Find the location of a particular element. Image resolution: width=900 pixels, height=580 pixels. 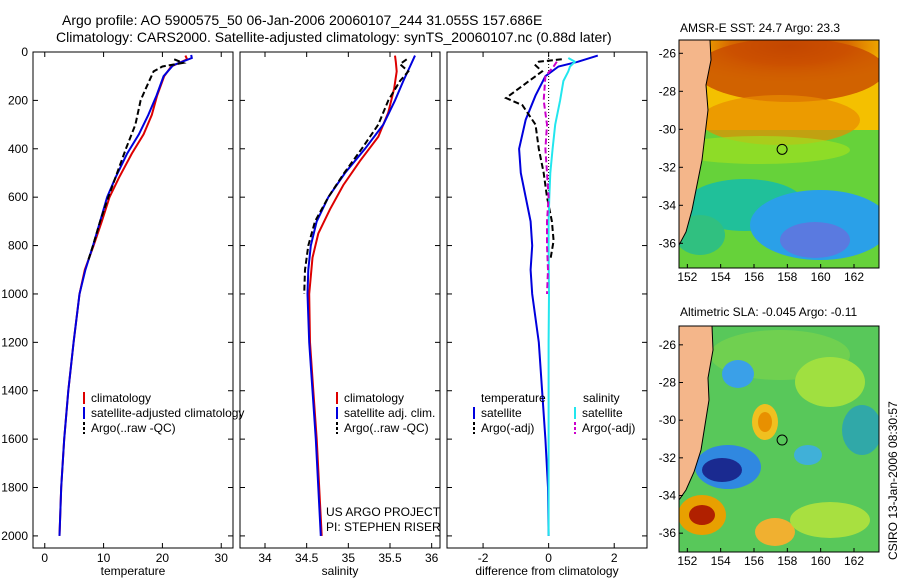

sst_map-xtick-label-4: 160 is located at coordinates (821, 277).